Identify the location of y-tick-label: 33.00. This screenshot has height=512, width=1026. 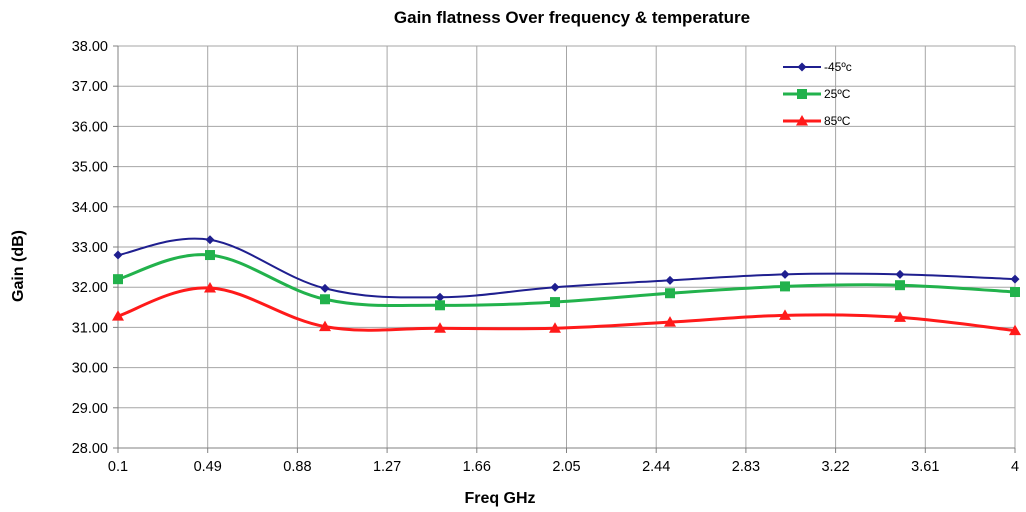
(90, 248).